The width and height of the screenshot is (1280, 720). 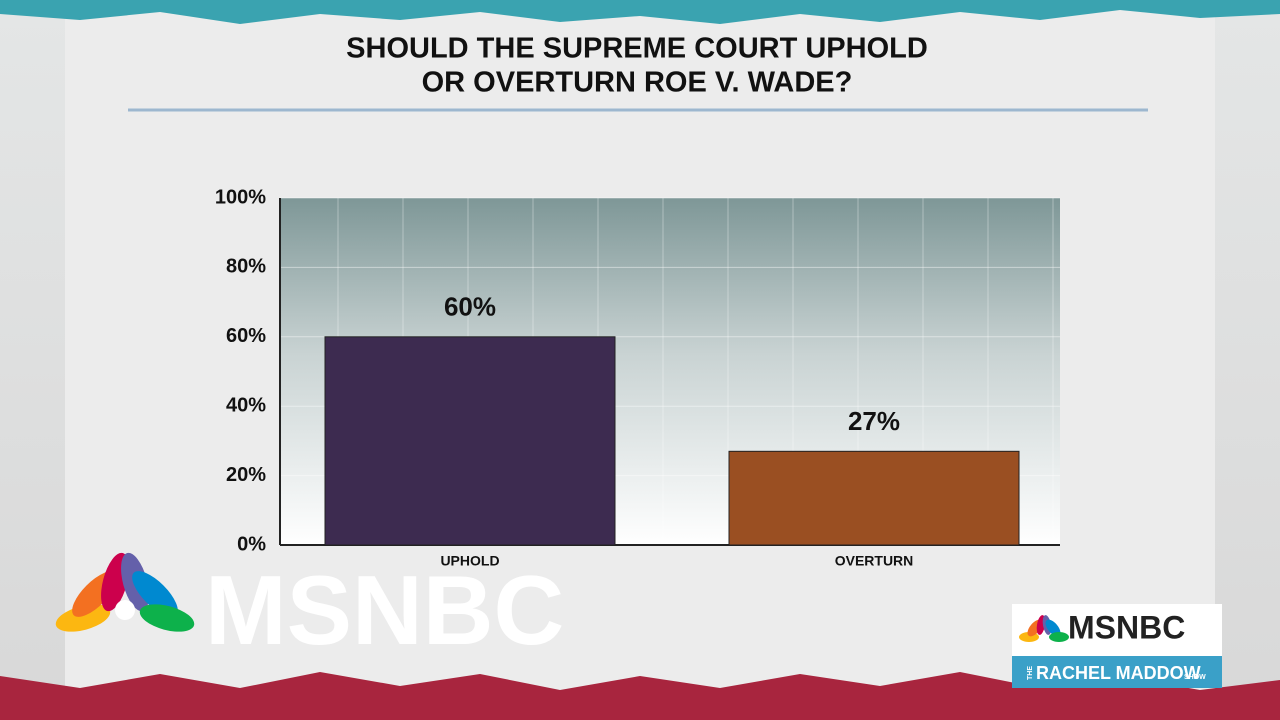 What do you see at coordinates (246, 475) in the screenshot?
I see `y-tick-label: 20%` at bounding box center [246, 475].